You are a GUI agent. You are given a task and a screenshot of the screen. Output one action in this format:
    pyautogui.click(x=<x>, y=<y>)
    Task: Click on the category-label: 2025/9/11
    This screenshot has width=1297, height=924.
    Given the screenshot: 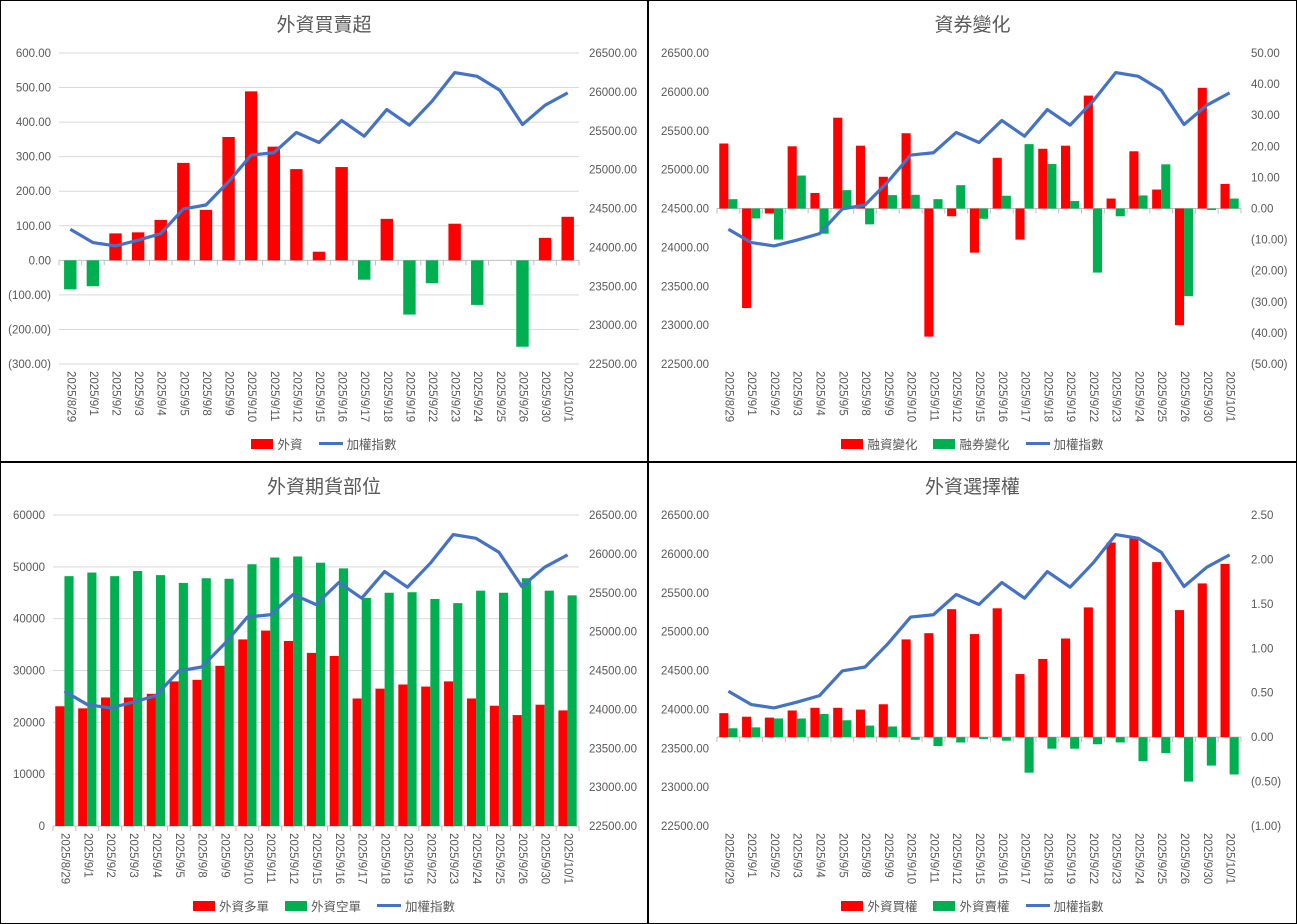 What is the action you would take?
    pyautogui.click(x=270, y=858)
    